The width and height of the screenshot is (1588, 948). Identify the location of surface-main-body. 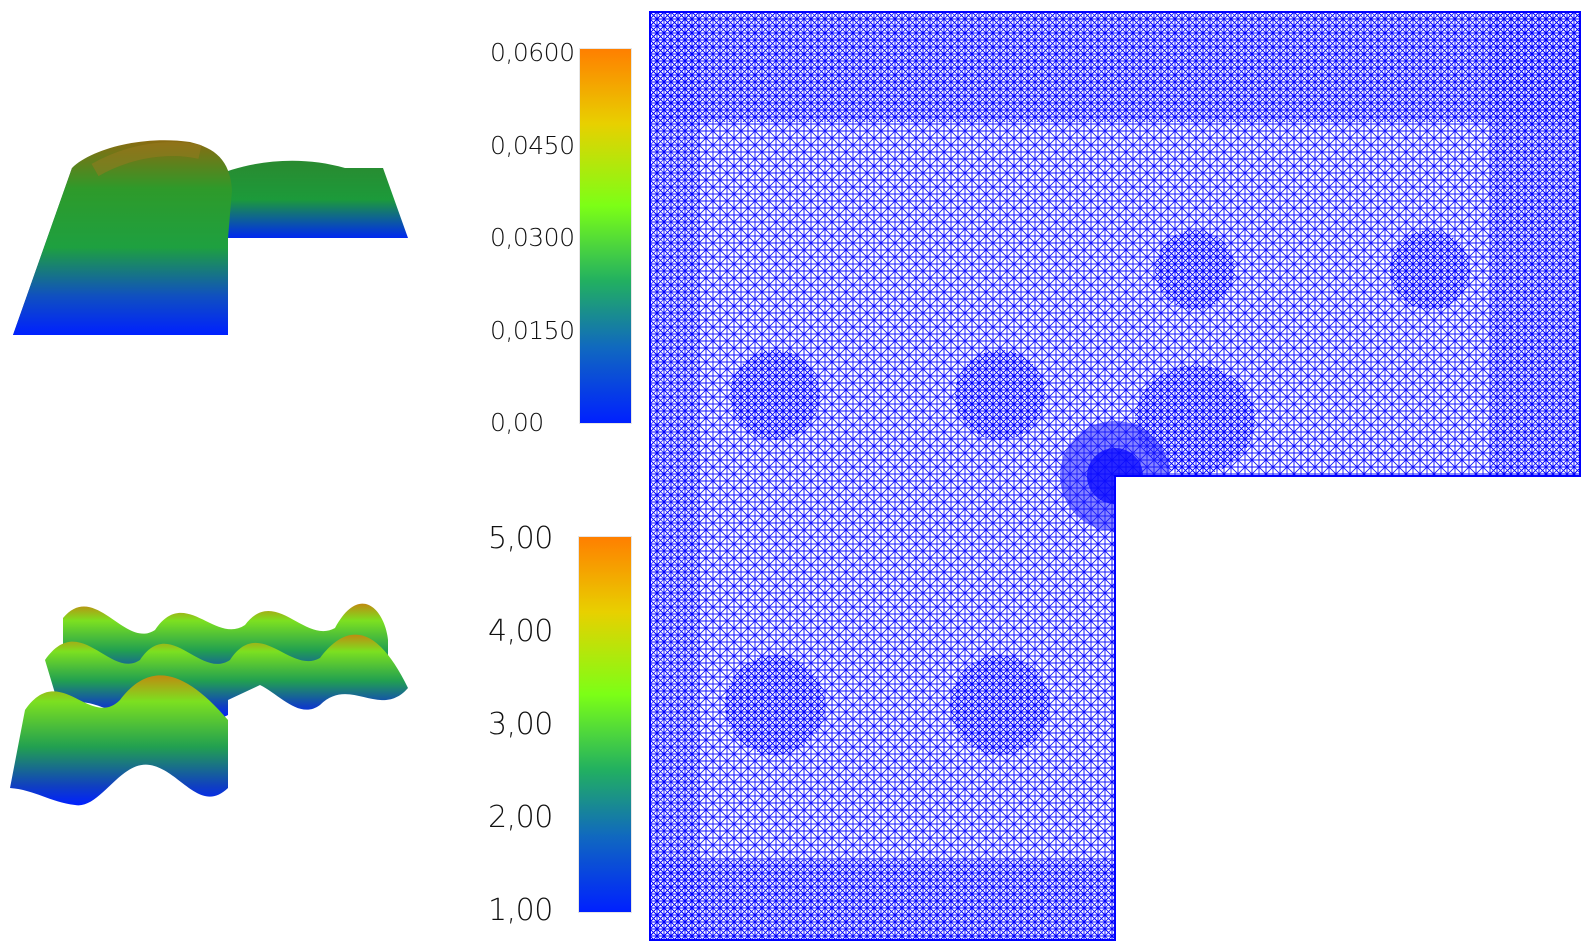
(122, 237).